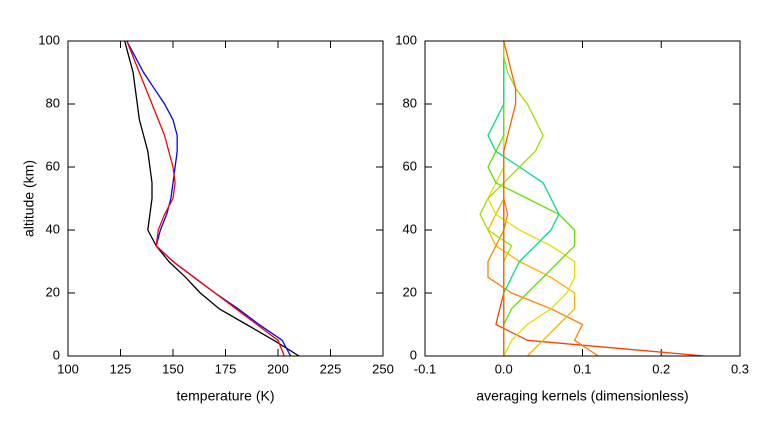 The image size is (772, 441). Describe the element at coordinates (121, 368) in the screenshot. I see `x-tick-label: 125` at that location.